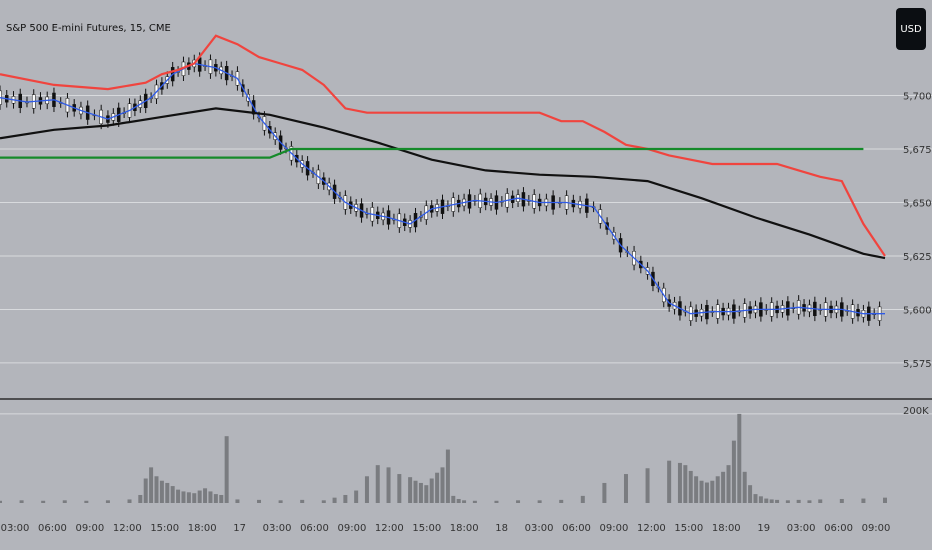 The width and height of the screenshot is (932, 550). I want to click on currency-label: USD, so click(911, 29).